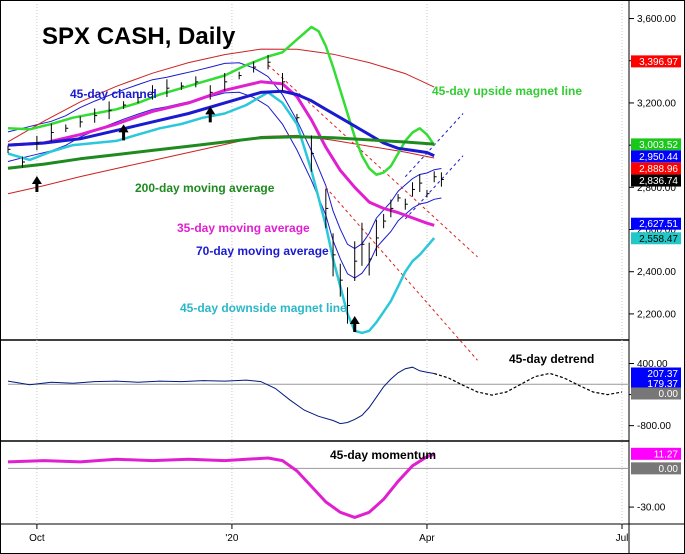 The image size is (685, 554). Describe the element at coordinates (662, 374) in the screenshot. I see `detrend-badge-label: 207.37` at that location.